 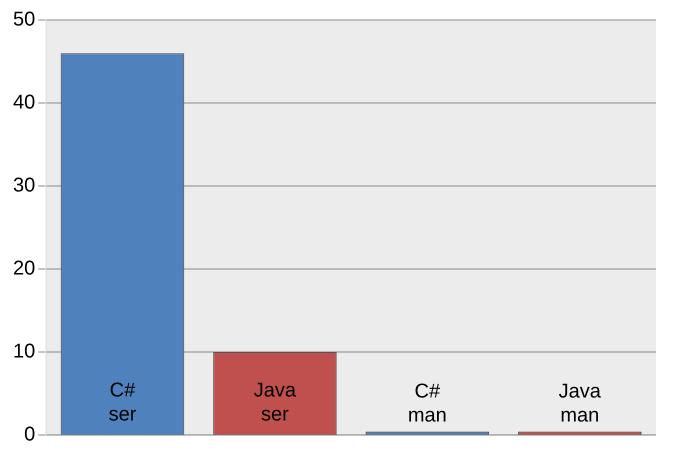 I want to click on x-tick-label: Java ser, so click(x=275, y=403).